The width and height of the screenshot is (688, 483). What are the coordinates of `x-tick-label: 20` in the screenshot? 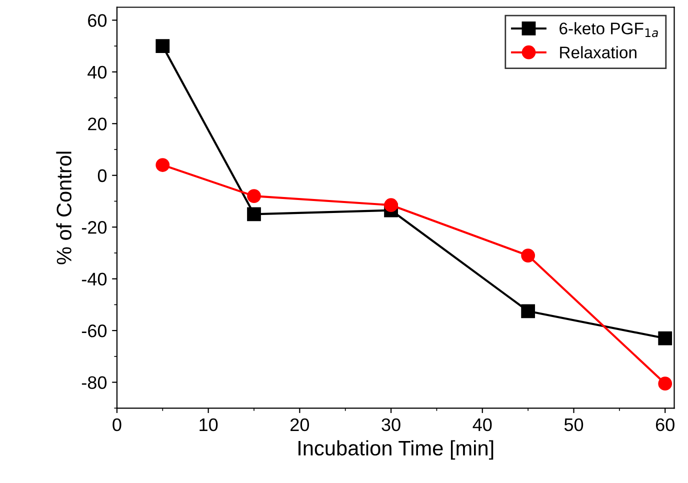 It's located at (300, 425).